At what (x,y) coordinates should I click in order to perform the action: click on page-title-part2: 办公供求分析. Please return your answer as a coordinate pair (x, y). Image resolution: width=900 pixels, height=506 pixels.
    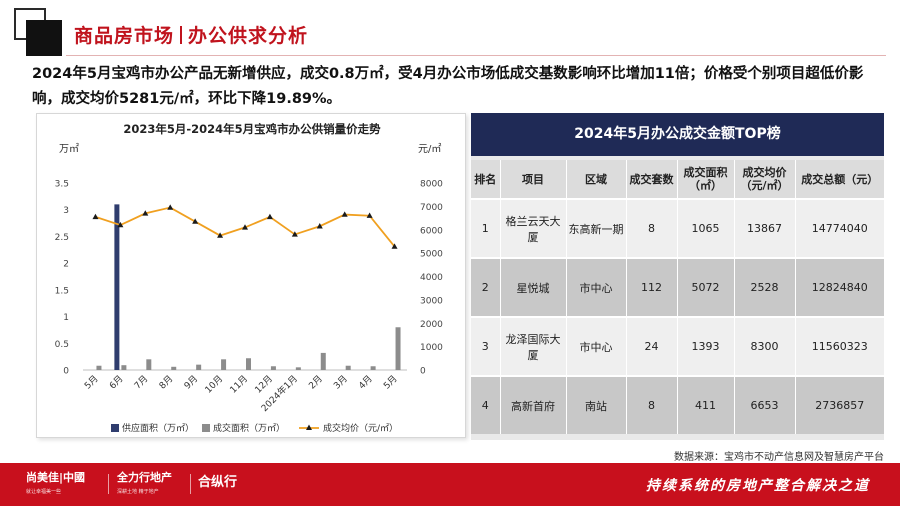
    Looking at the image, I should click on (248, 36).